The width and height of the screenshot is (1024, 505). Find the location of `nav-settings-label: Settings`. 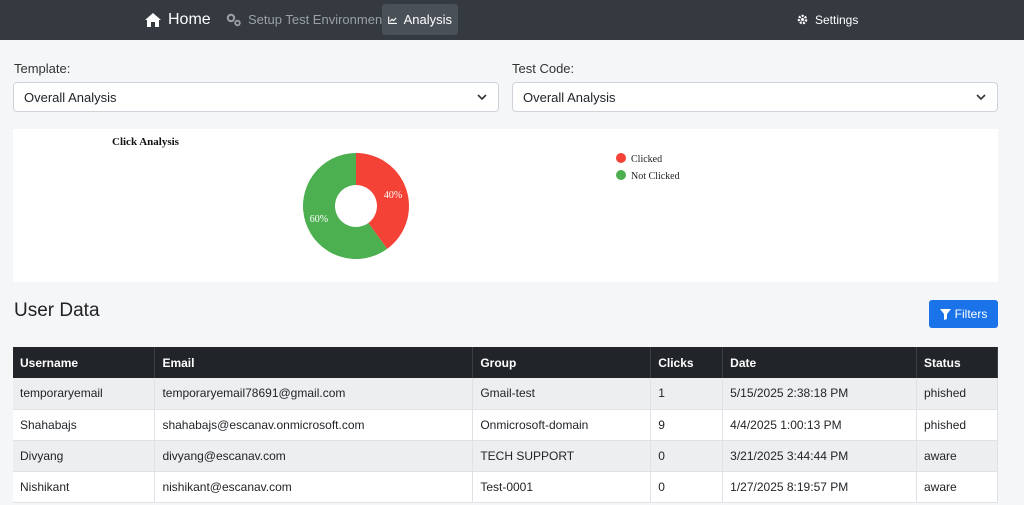

nav-settings-label: Settings is located at coordinates (837, 19).